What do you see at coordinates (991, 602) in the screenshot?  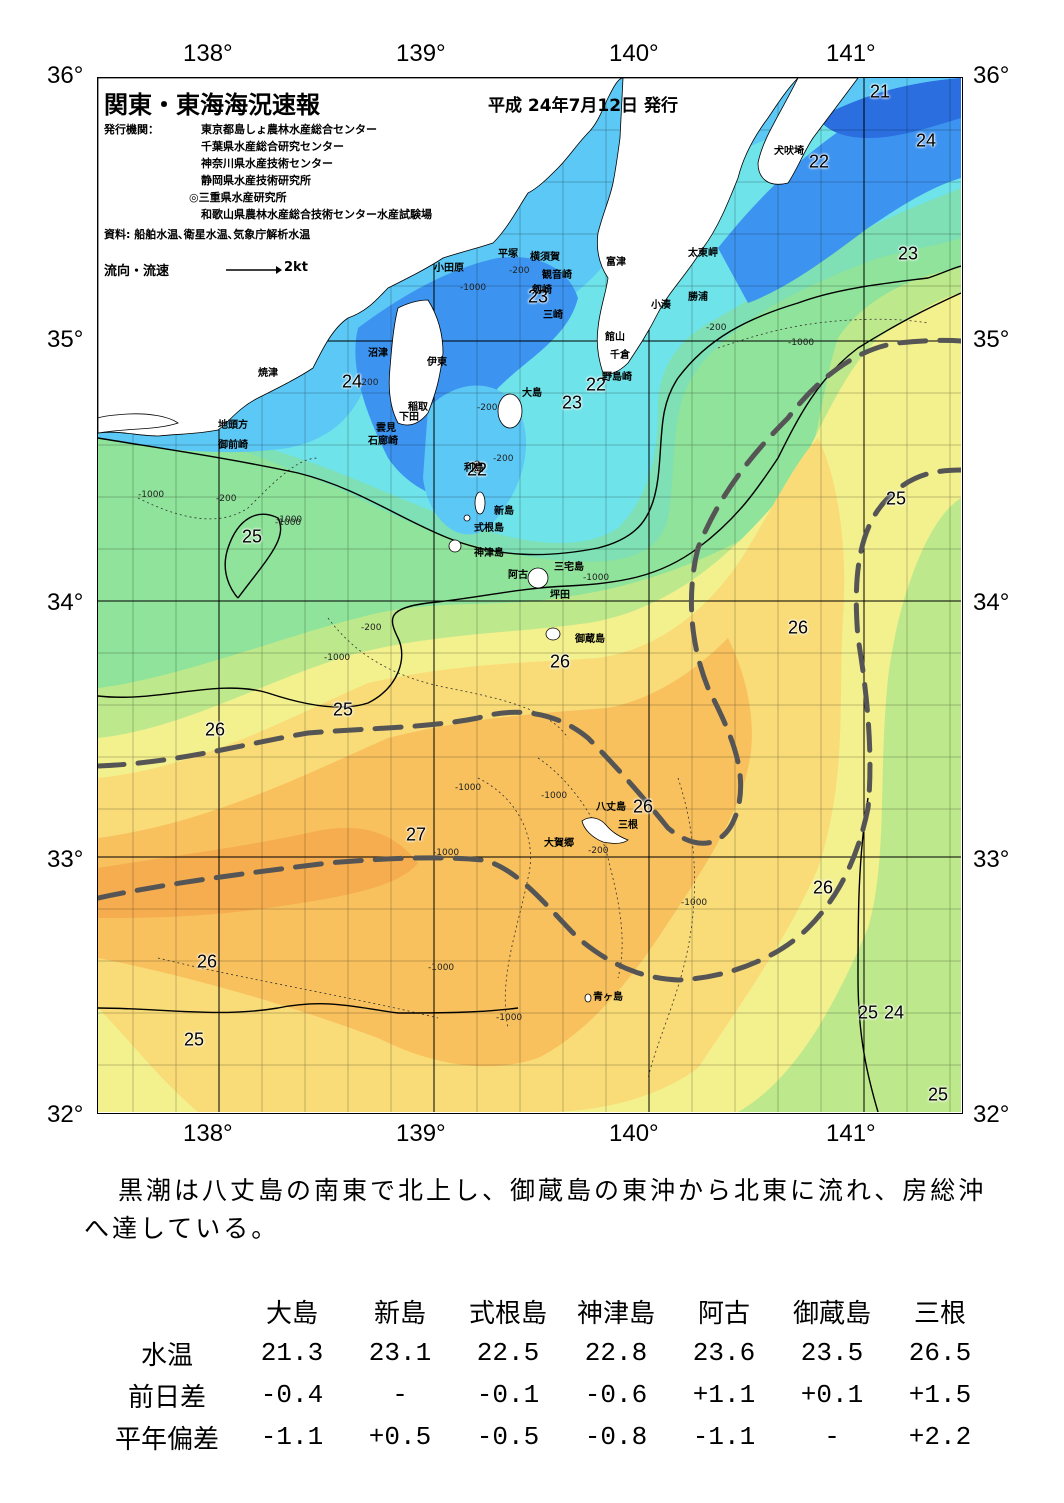 I see `lat-label-34-right: 34°` at bounding box center [991, 602].